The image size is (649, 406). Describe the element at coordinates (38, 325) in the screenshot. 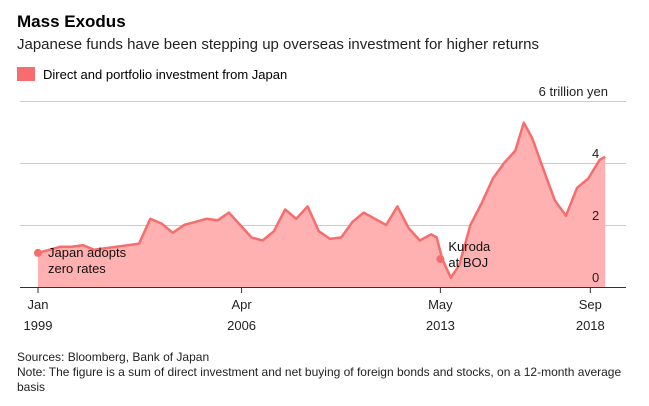

I see `x-tick-year: 1999` at that location.